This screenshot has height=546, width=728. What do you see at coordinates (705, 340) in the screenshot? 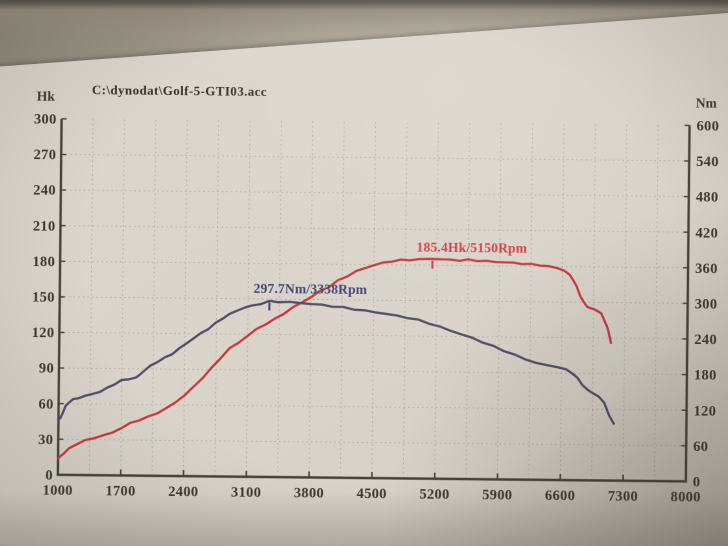
I see `y-right-tick-label: 240` at bounding box center [705, 340].